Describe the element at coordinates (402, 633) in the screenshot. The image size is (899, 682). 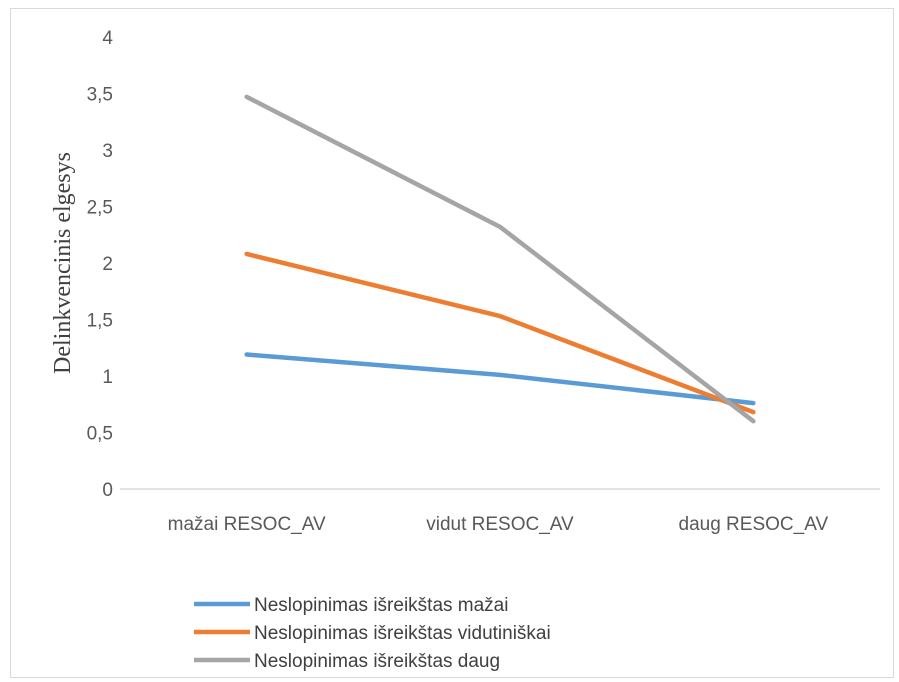
I see `legend-label: Neslopinimas išreikštas vidutiniškai` at that location.